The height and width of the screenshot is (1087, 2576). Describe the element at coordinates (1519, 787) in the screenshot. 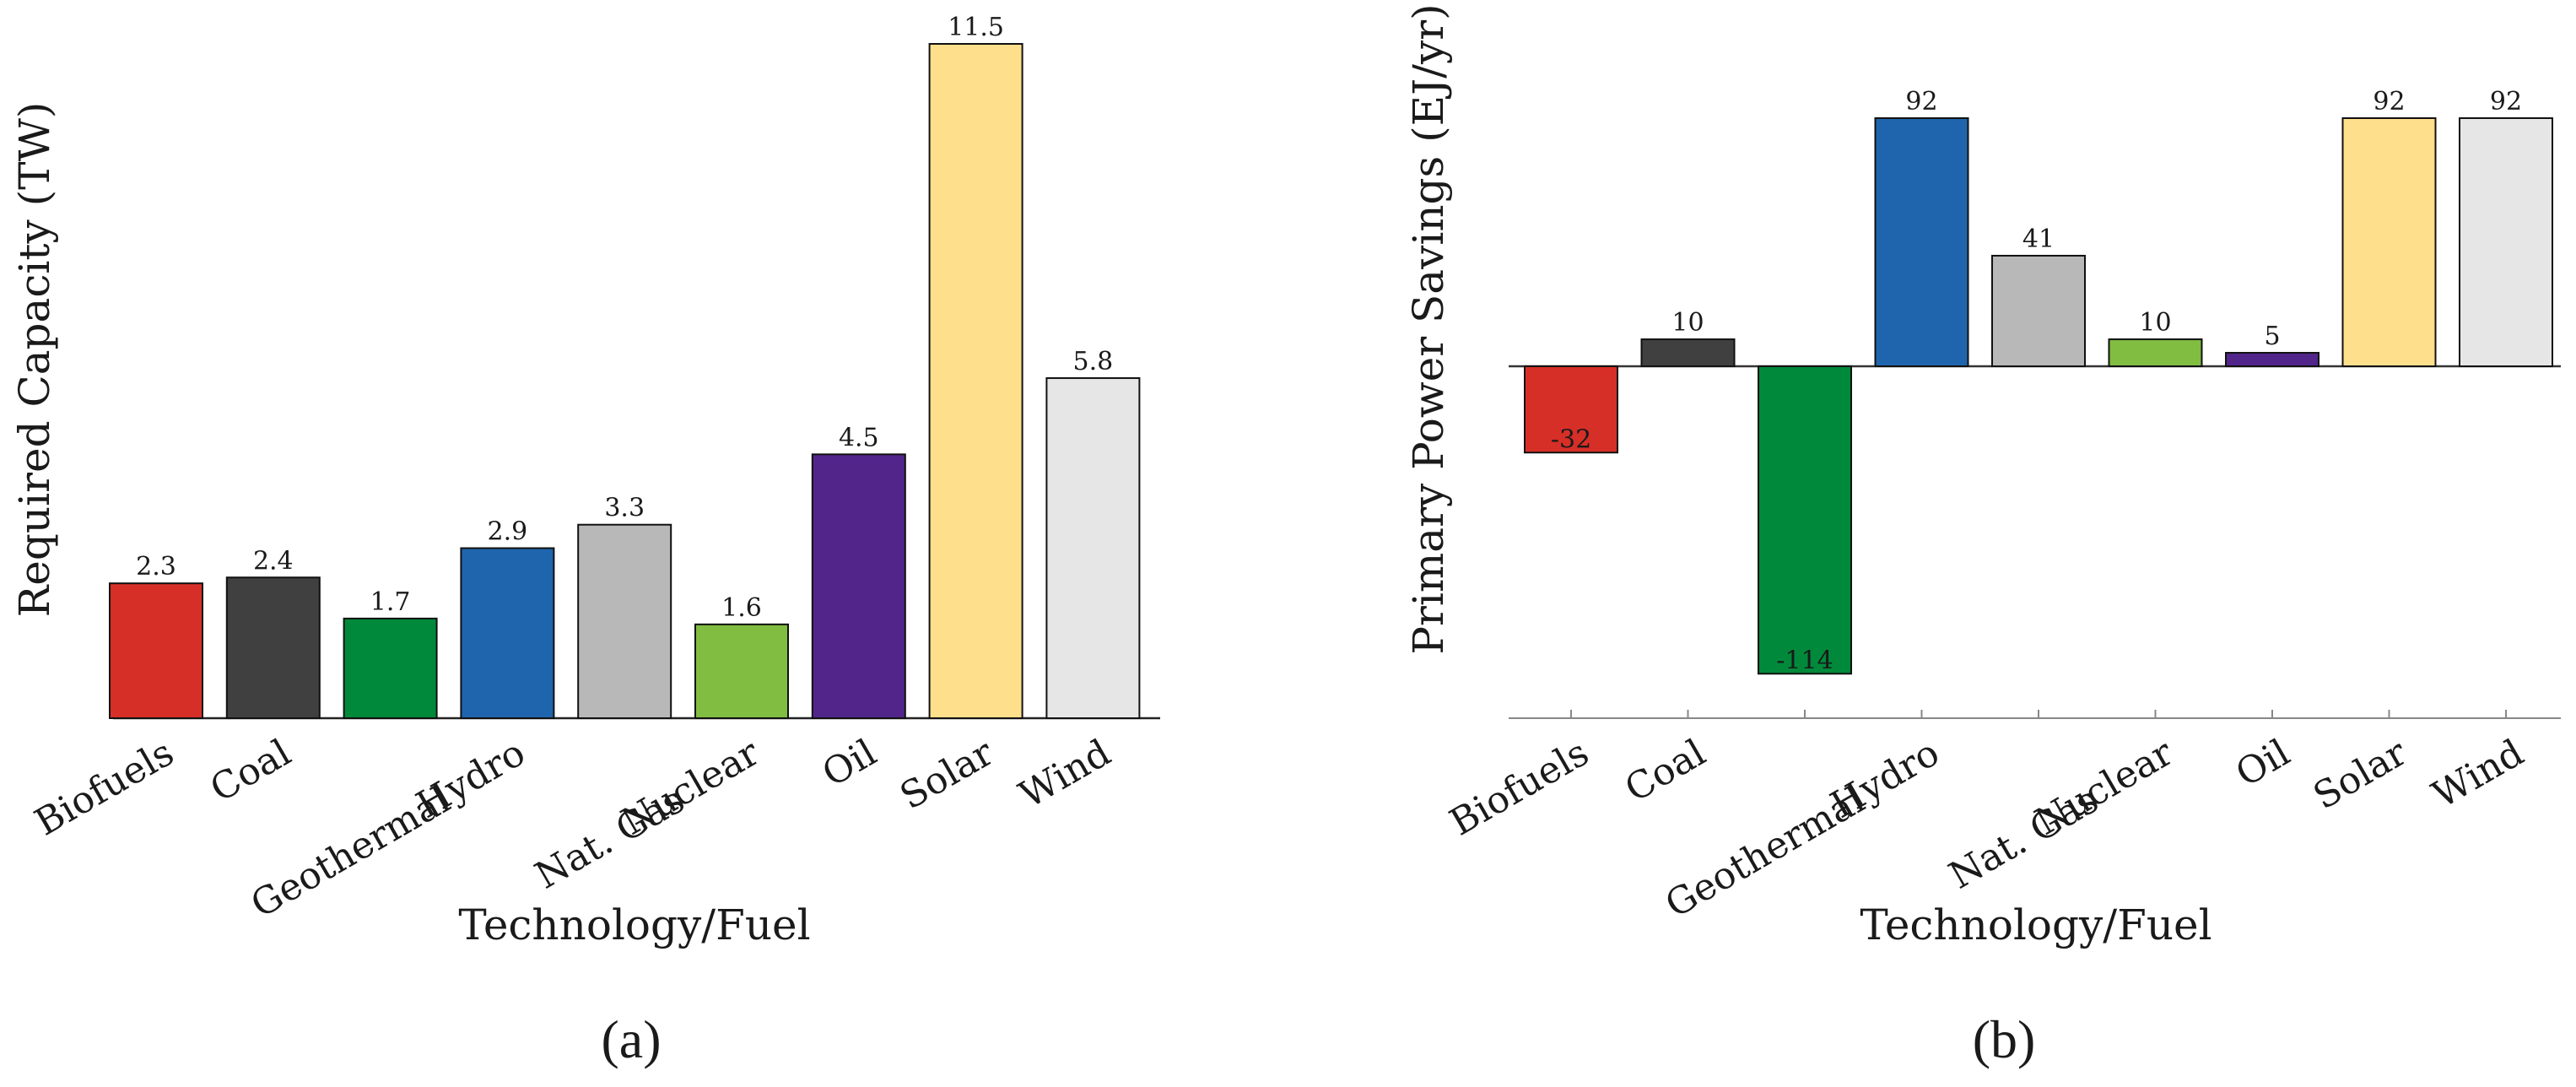

I see `panel-b-category-label: Biofuels` at that location.